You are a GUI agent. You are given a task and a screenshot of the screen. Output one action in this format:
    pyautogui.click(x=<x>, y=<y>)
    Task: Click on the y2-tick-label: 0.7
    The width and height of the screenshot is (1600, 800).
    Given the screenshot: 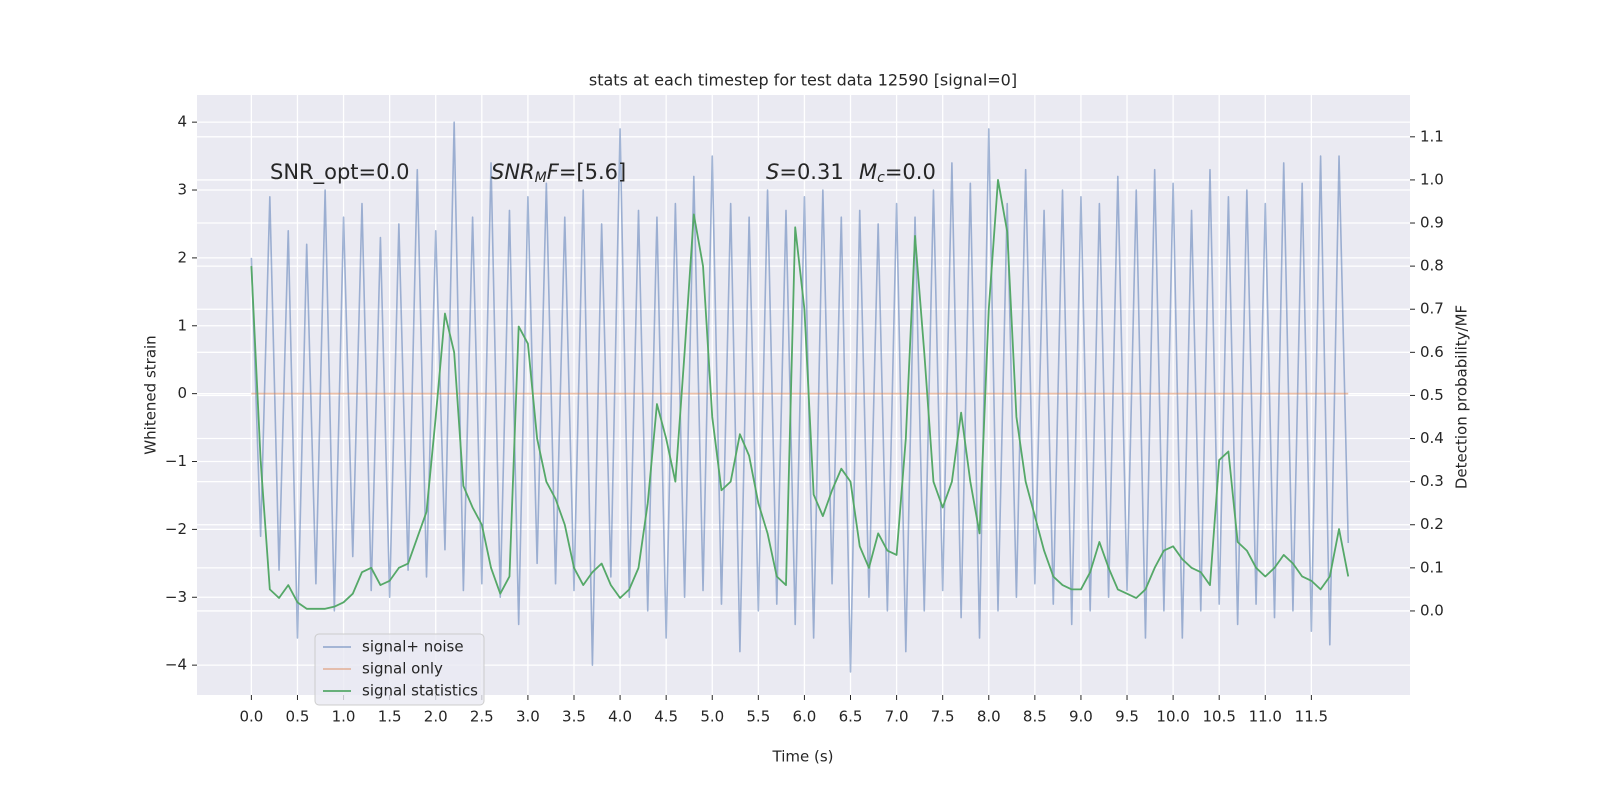 What is the action you would take?
    pyautogui.click(x=1432, y=309)
    